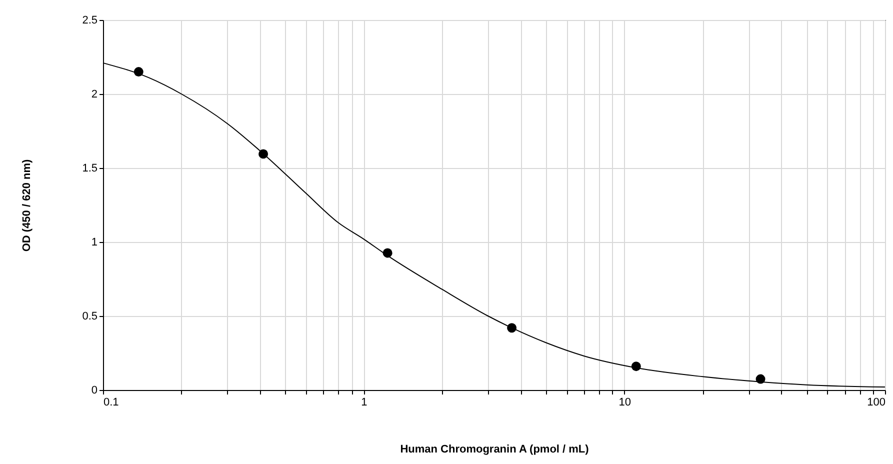 The width and height of the screenshot is (893, 464). I want to click on x-tick-label: 1, so click(364, 402).